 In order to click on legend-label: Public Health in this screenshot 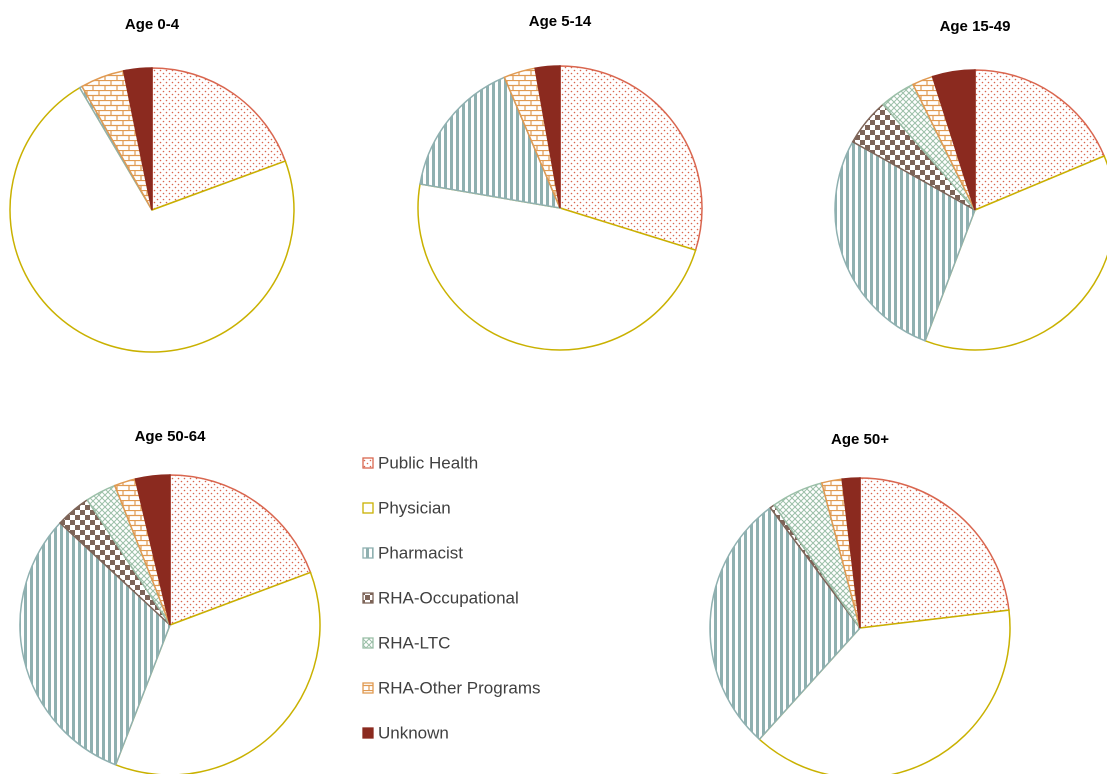, I will do `click(428, 462)`.